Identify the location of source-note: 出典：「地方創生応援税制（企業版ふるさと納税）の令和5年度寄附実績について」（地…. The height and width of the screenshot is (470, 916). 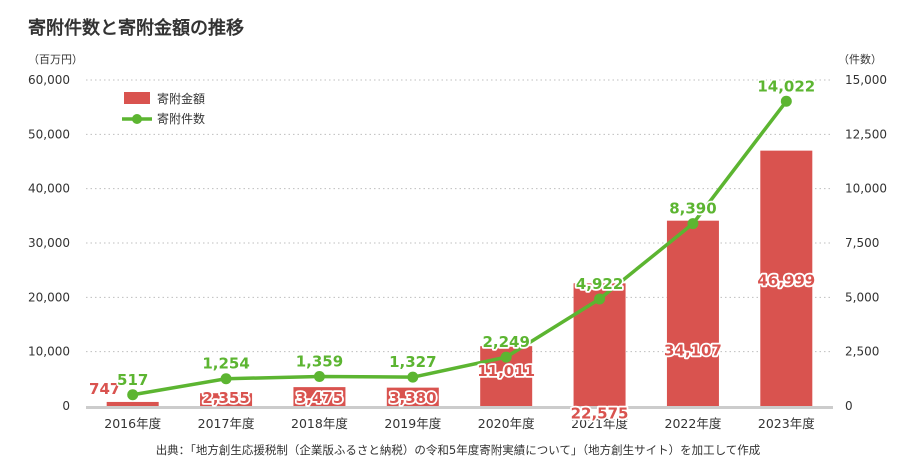
(458, 450).